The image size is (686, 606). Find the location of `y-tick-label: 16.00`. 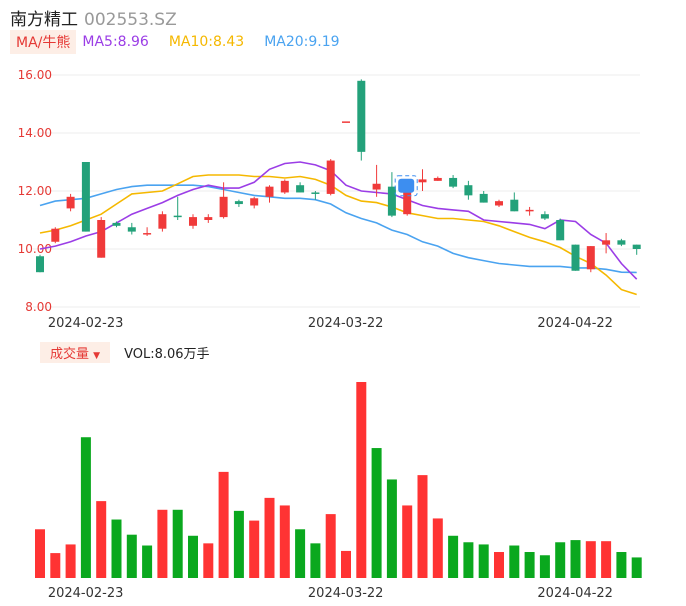

y-tick-label: 16.00 is located at coordinates (35, 75).